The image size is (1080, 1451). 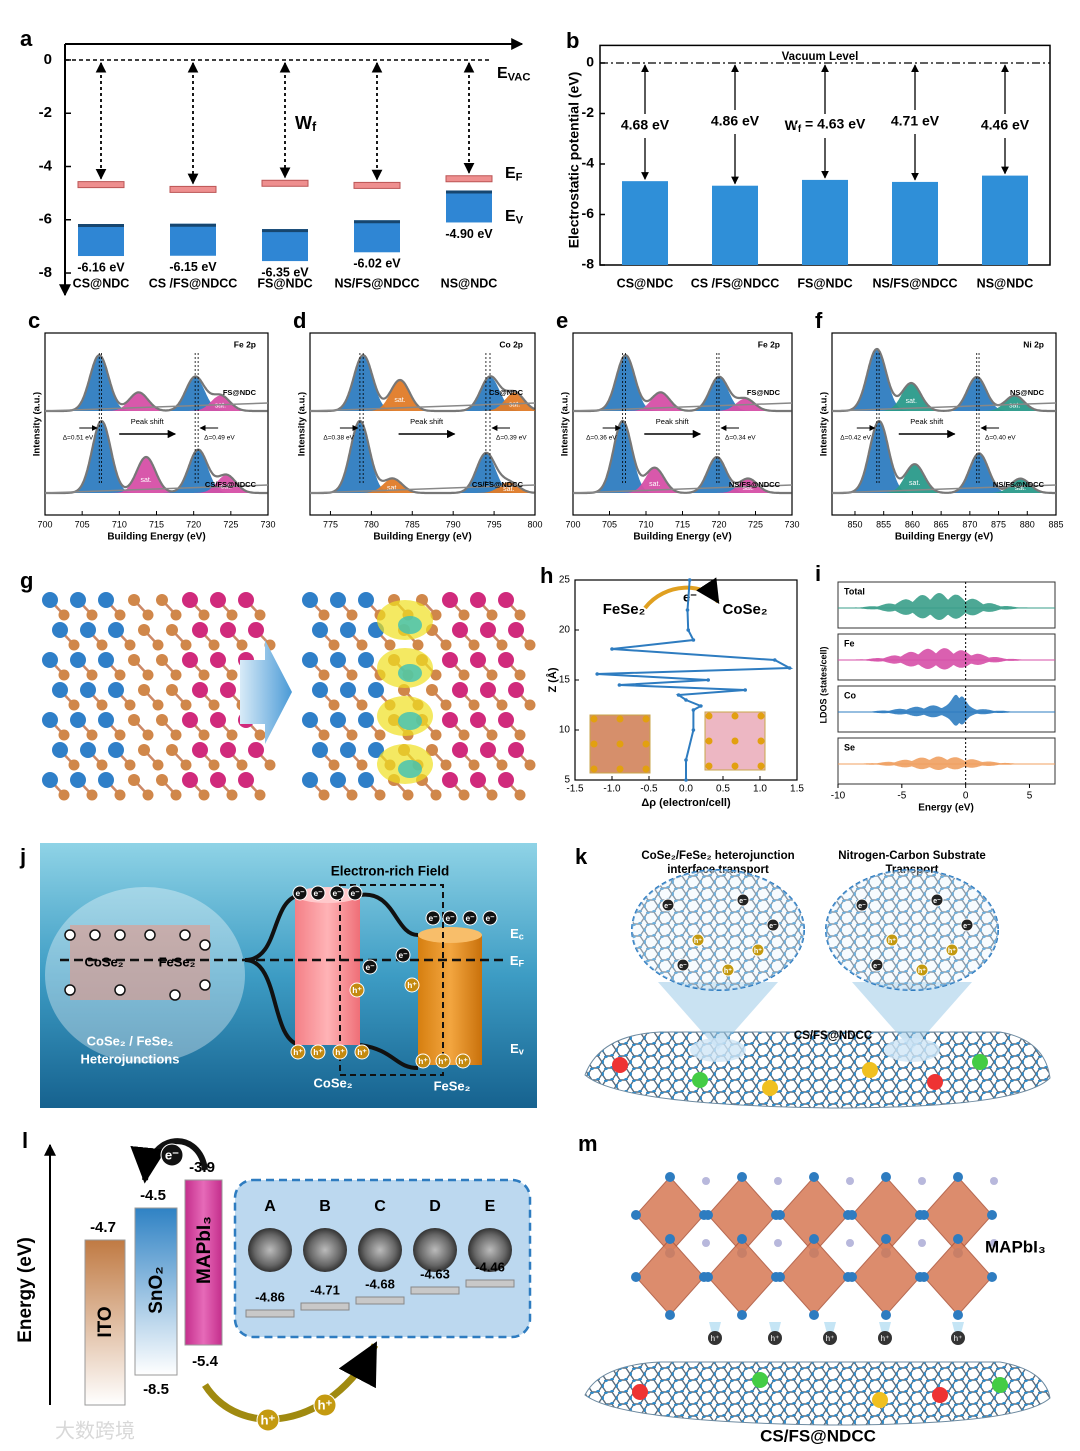 I want to click on x-tick-label: 730, so click(x=267, y=524).